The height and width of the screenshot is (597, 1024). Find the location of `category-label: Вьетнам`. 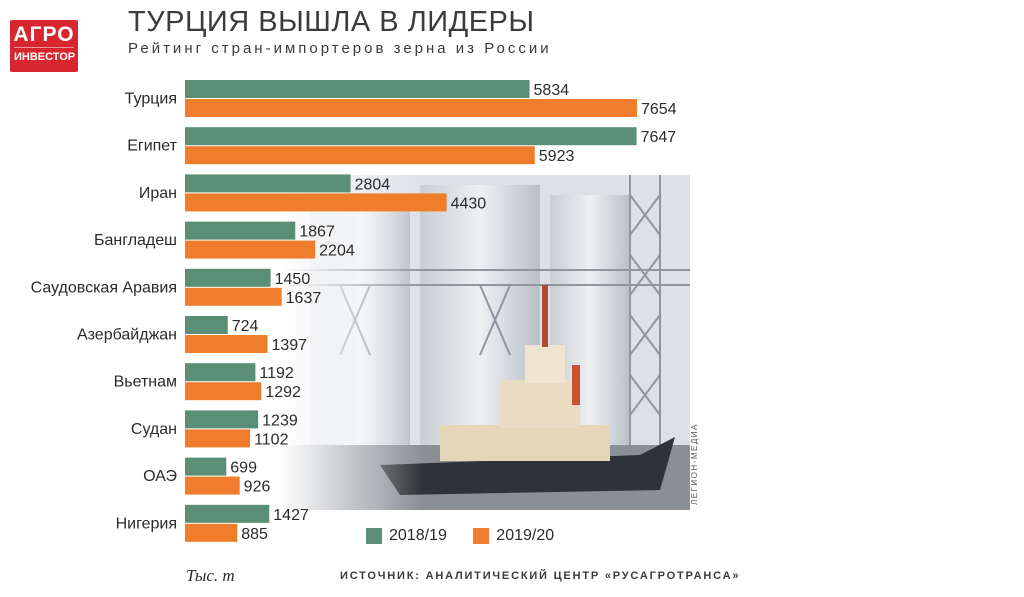

category-label: Вьетнам is located at coordinates (145, 382).